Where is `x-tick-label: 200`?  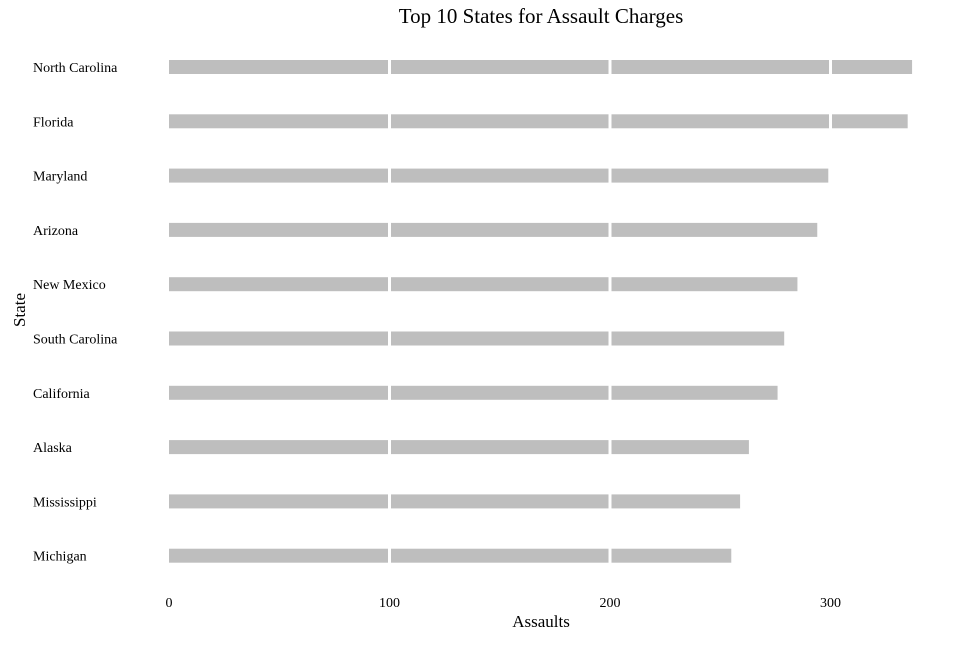 x-tick-label: 200 is located at coordinates (610, 603).